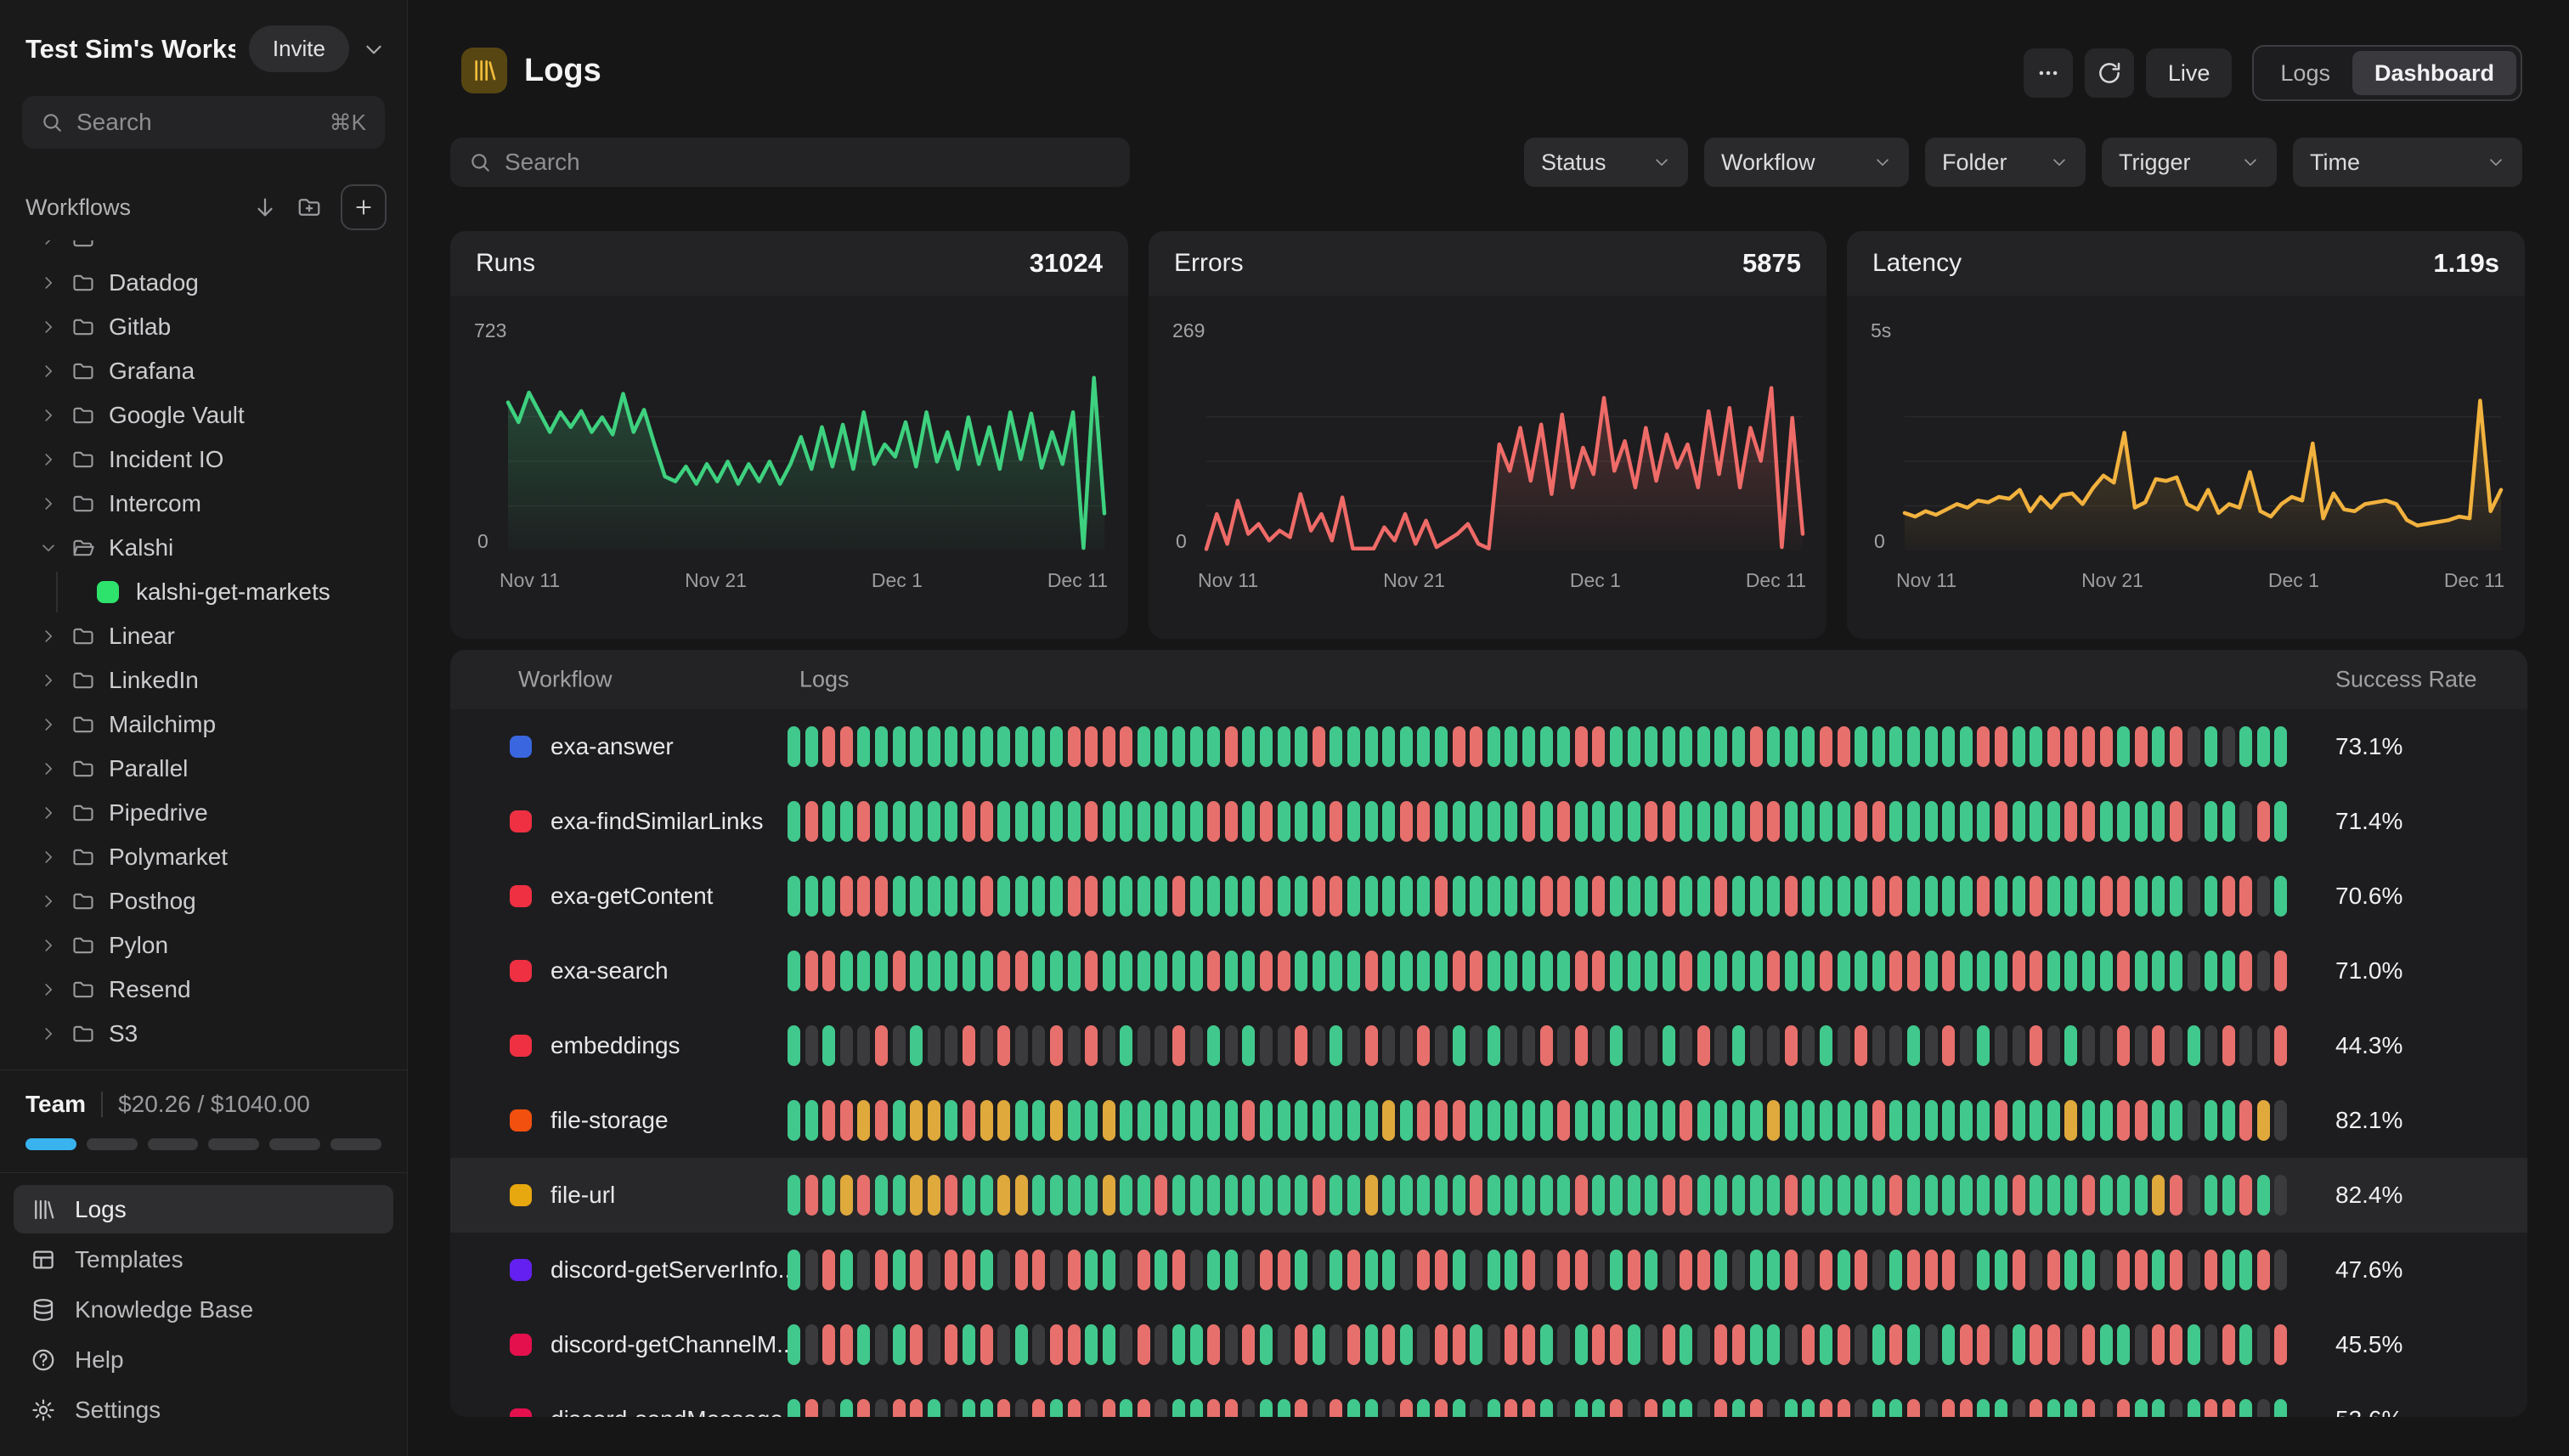 Image resolution: width=2569 pixels, height=1456 pixels. I want to click on table-row-exa-getcontent: exa-getContent 70.6%, so click(1489, 897).